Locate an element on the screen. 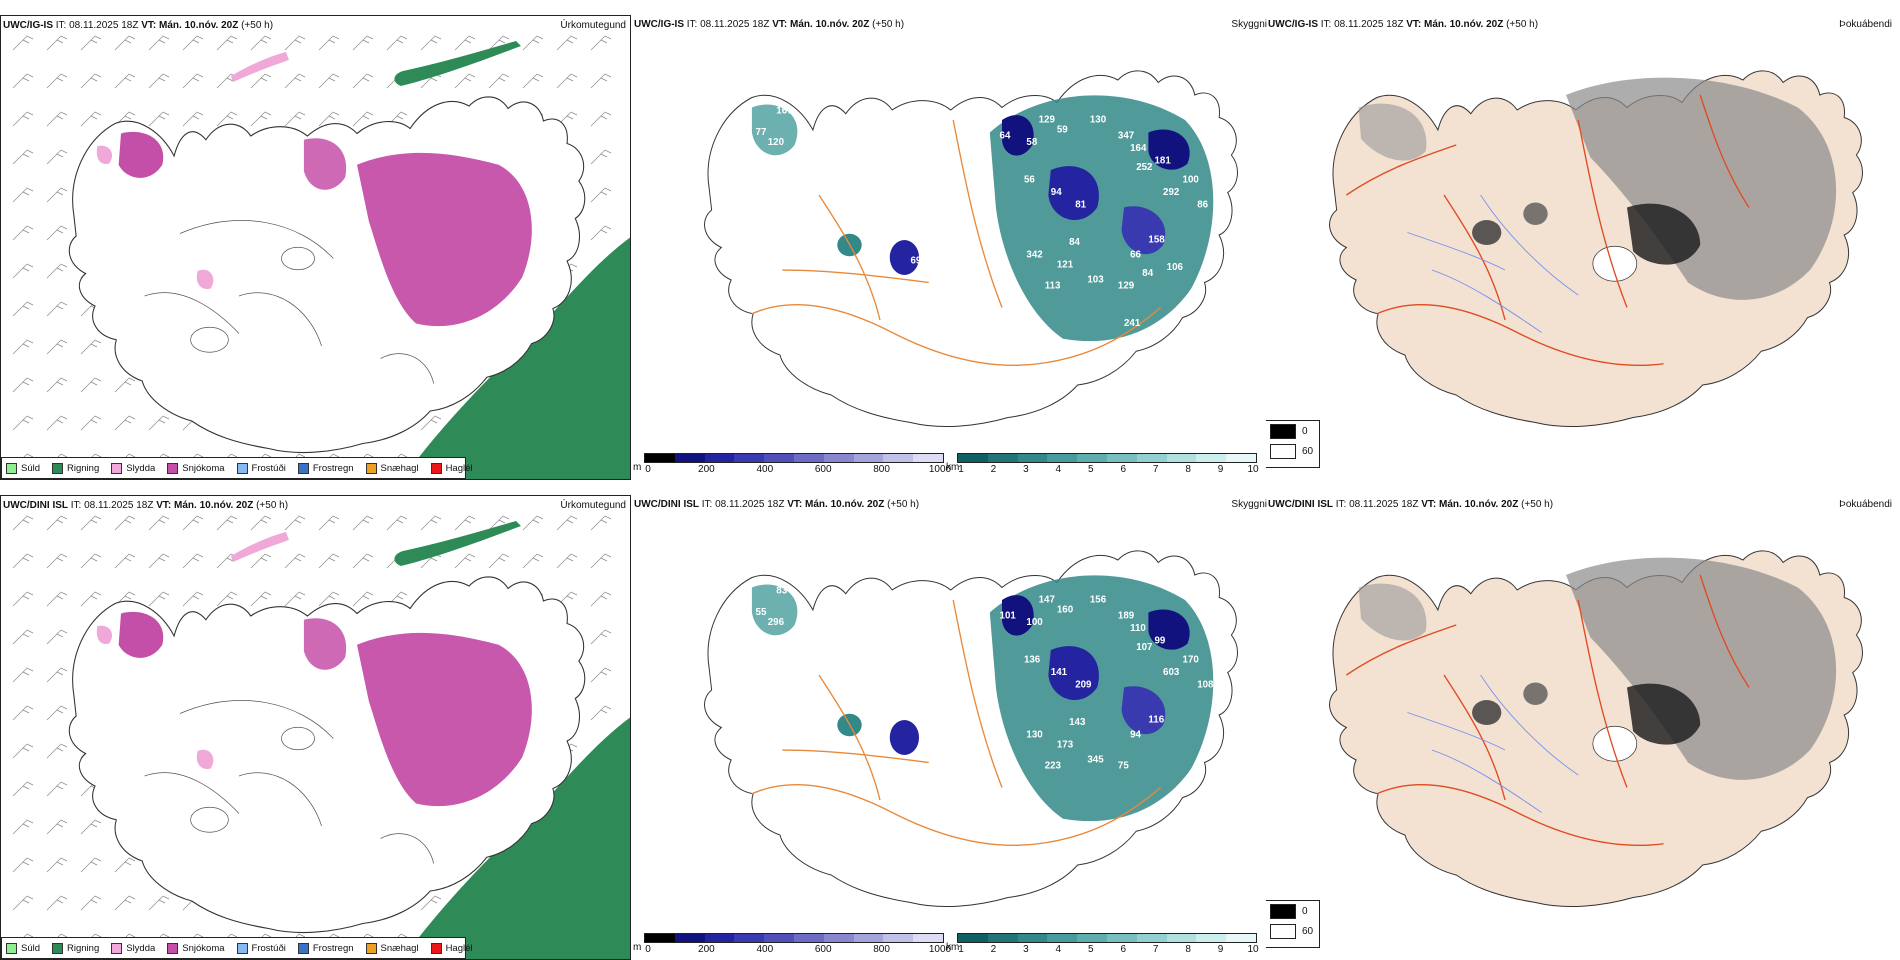  ceiling-peak-label: 158 is located at coordinates (1156, 239).